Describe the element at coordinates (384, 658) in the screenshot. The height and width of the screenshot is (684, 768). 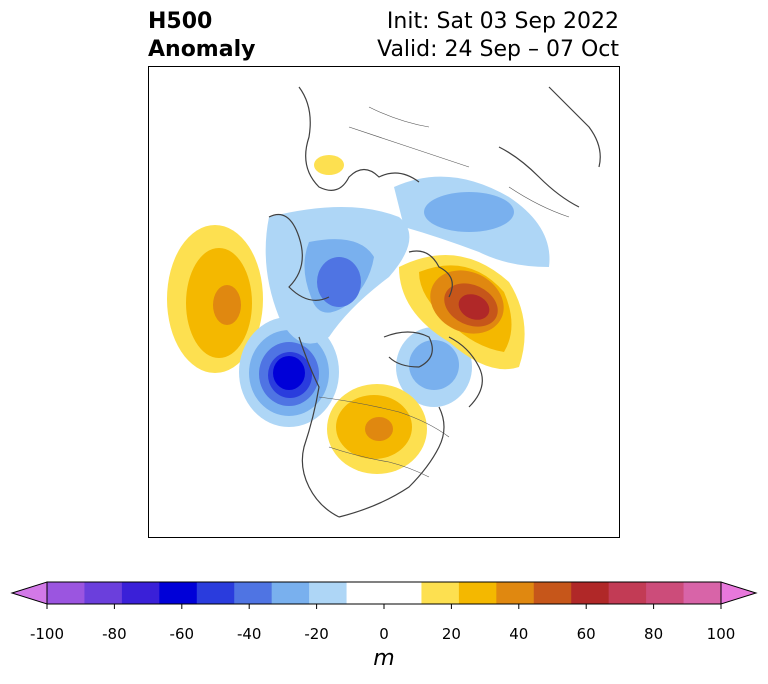
I see `colorbar-unit: m` at that location.